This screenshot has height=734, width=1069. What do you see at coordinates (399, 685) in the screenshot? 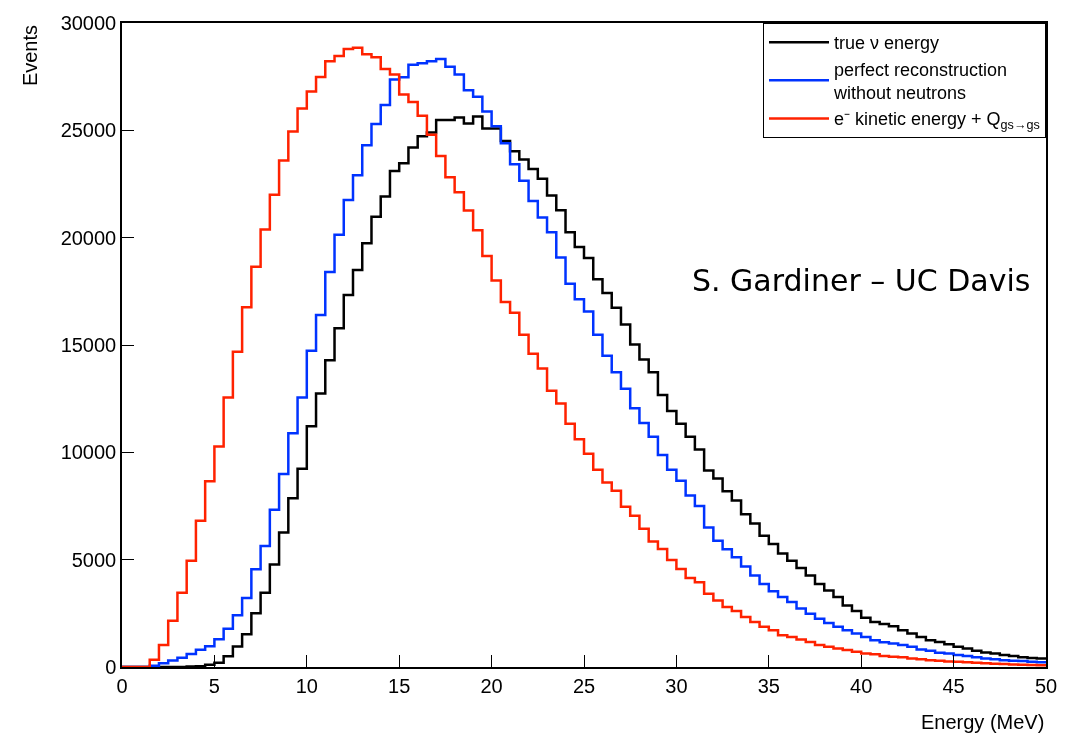
I see `x-tick-label: 15` at bounding box center [399, 685].